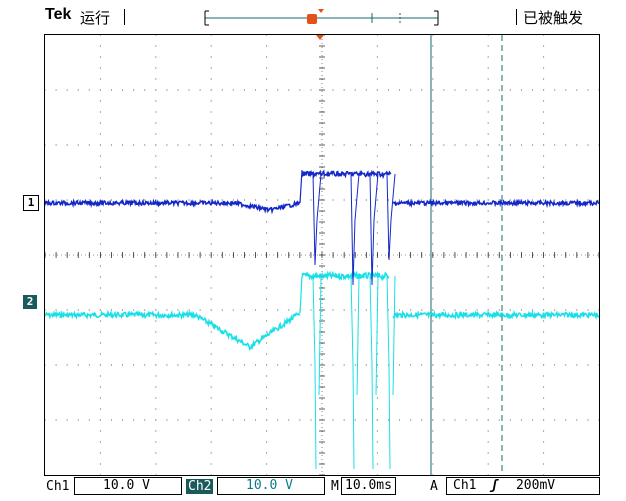 This screenshot has height=501, width=626. Describe the element at coordinates (321, 11) in the screenshot. I see `trigger-point-arrow-icon` at that location.